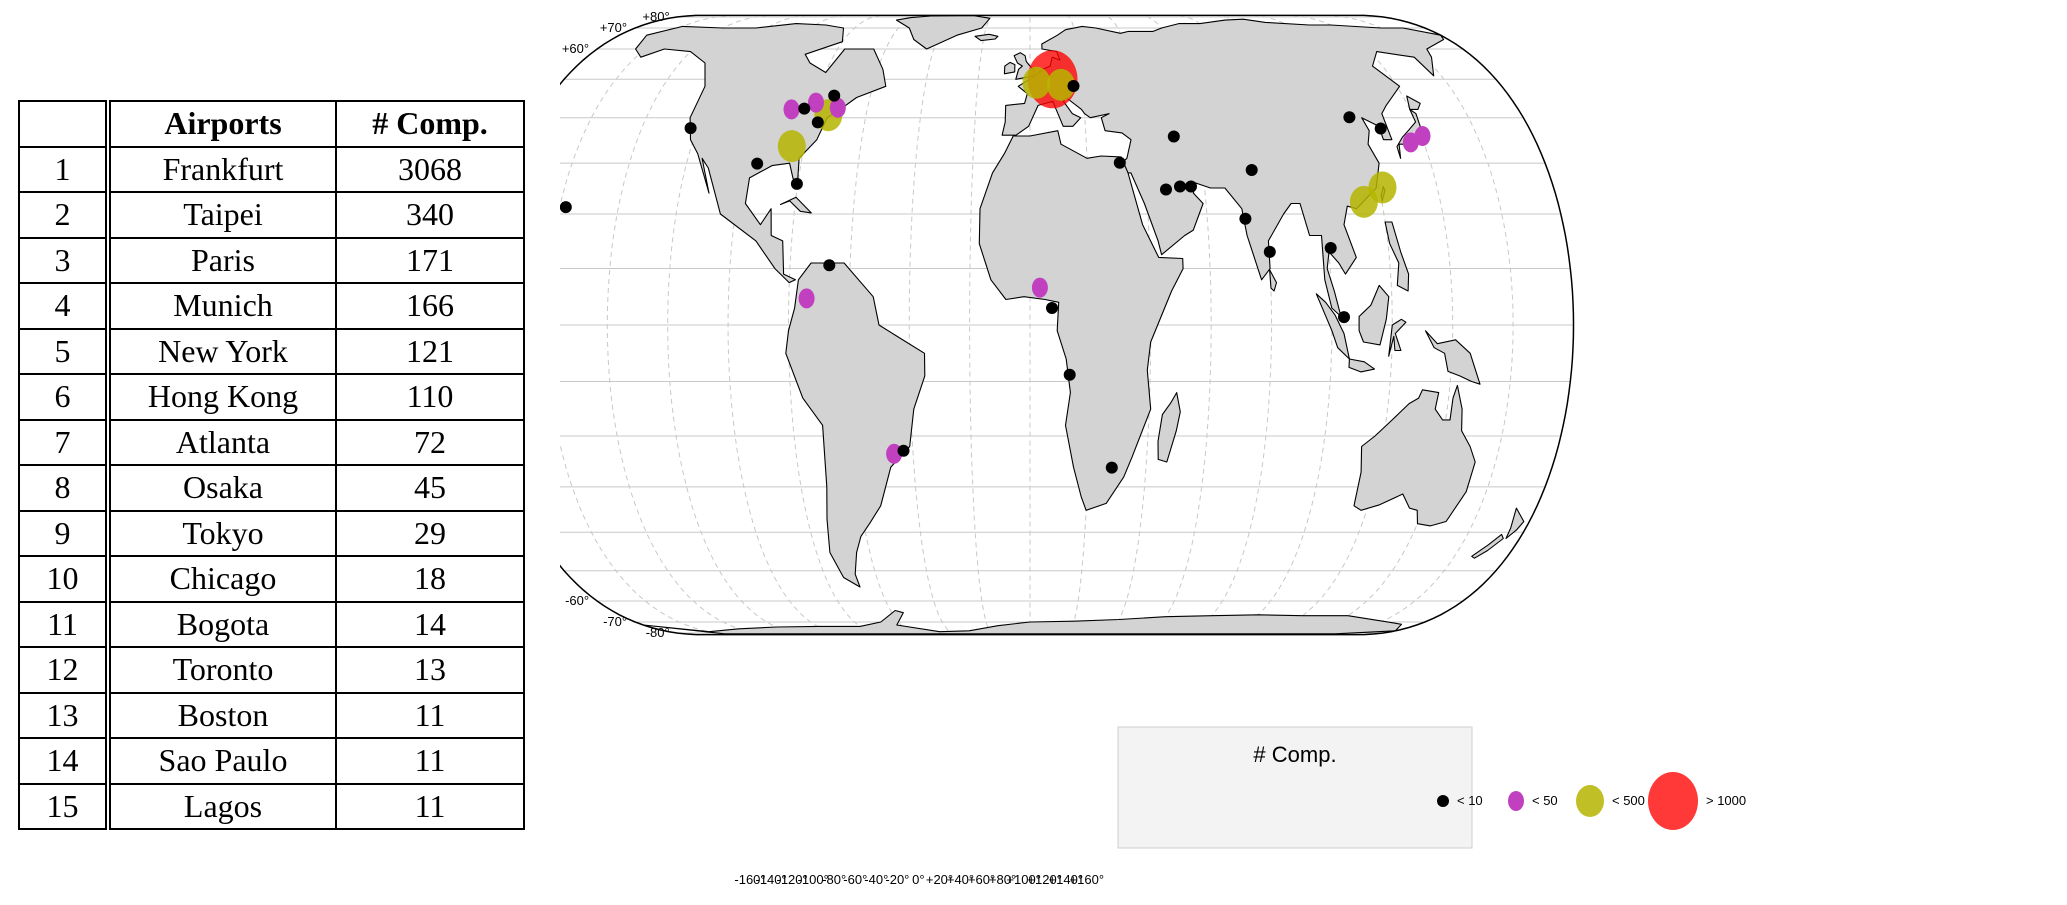 This screenshot has height=905, width=2067. I want to click on airport-cell: Frankfurt, so click(221, 169).